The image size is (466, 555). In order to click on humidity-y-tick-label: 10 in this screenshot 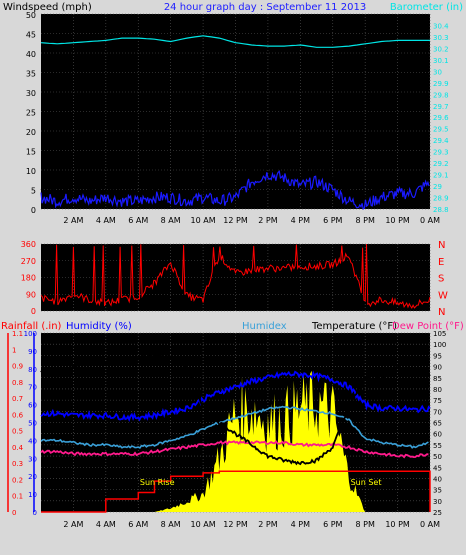, I will do `click(32, 495)`.